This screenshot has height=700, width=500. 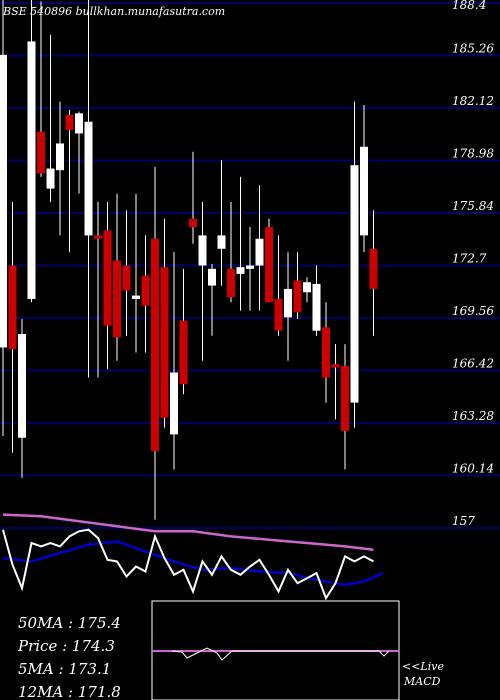 What do you see at coordinates (473, 311) in the screenshot?
I see `y-tick-label: 169.56` at bounding box center [473, 311].